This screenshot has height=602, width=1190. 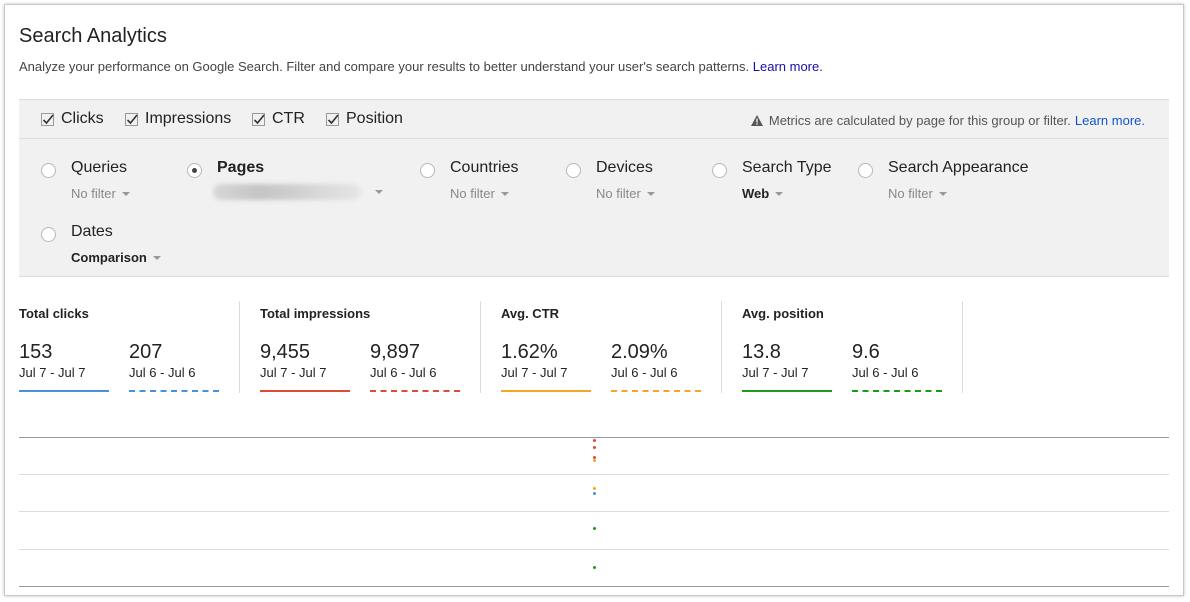 I want to click on search-appearance-filter-dropdown: No filter, so click(x=917, y=193).